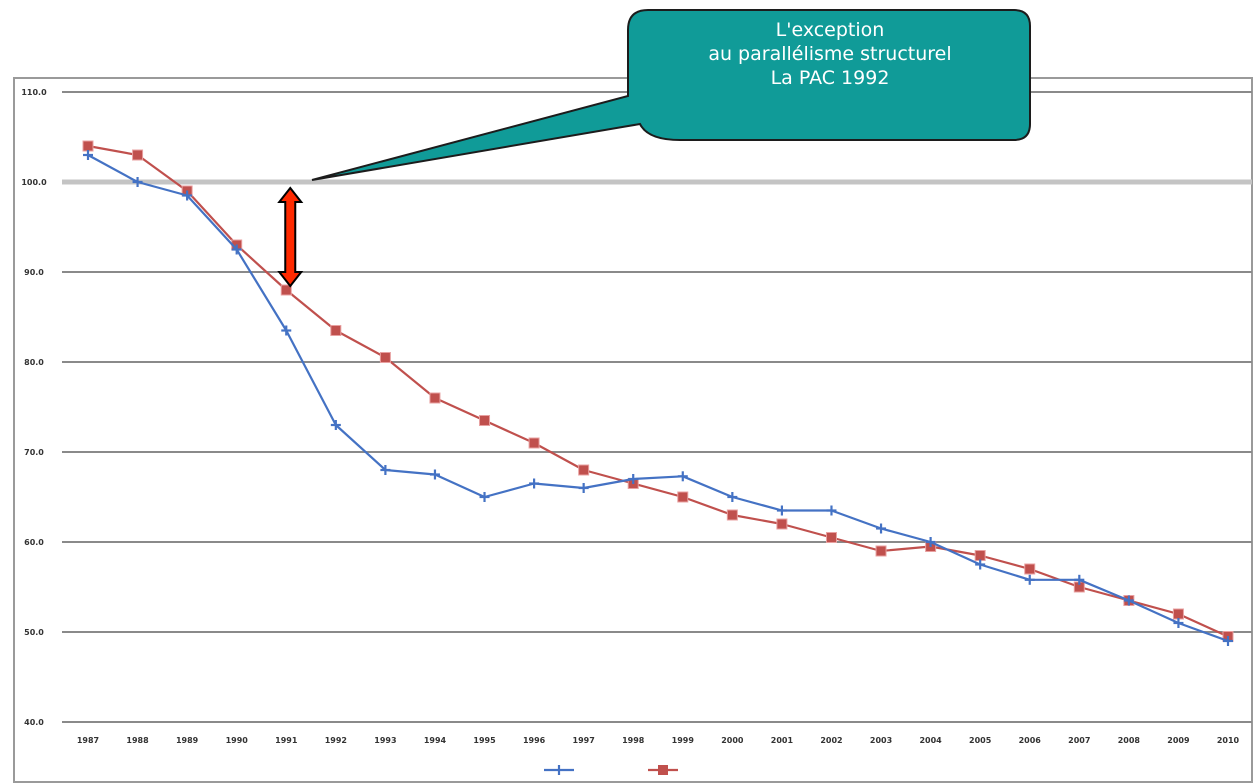  What do you see at coordinates (435, 740) in the screenshot?
I see `x-tick-label: 1994` at bounding box center [435, 740].